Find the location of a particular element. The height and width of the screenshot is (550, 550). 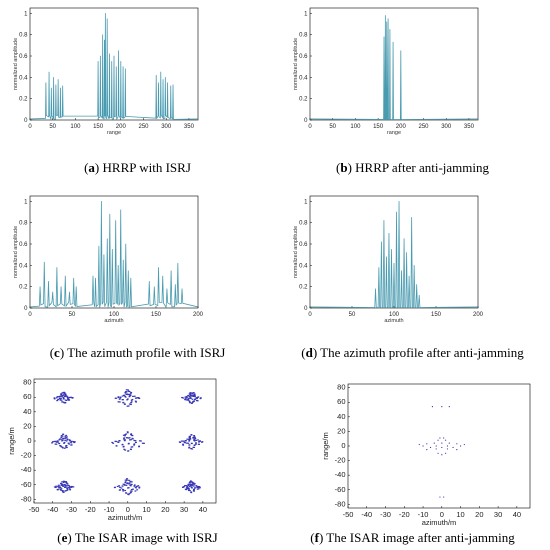

x-tick-label: -10 is located at coordinates (423, 514).